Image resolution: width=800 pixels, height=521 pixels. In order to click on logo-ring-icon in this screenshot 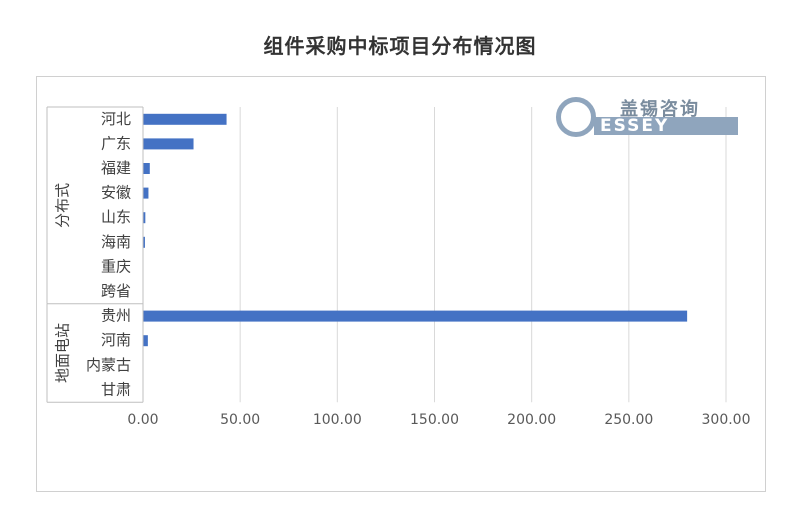, I will do `click(576, 117)`.